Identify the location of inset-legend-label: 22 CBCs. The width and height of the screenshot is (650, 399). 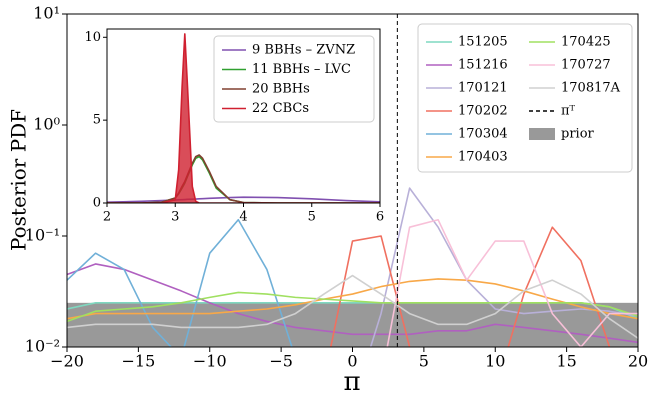
(280, 108).